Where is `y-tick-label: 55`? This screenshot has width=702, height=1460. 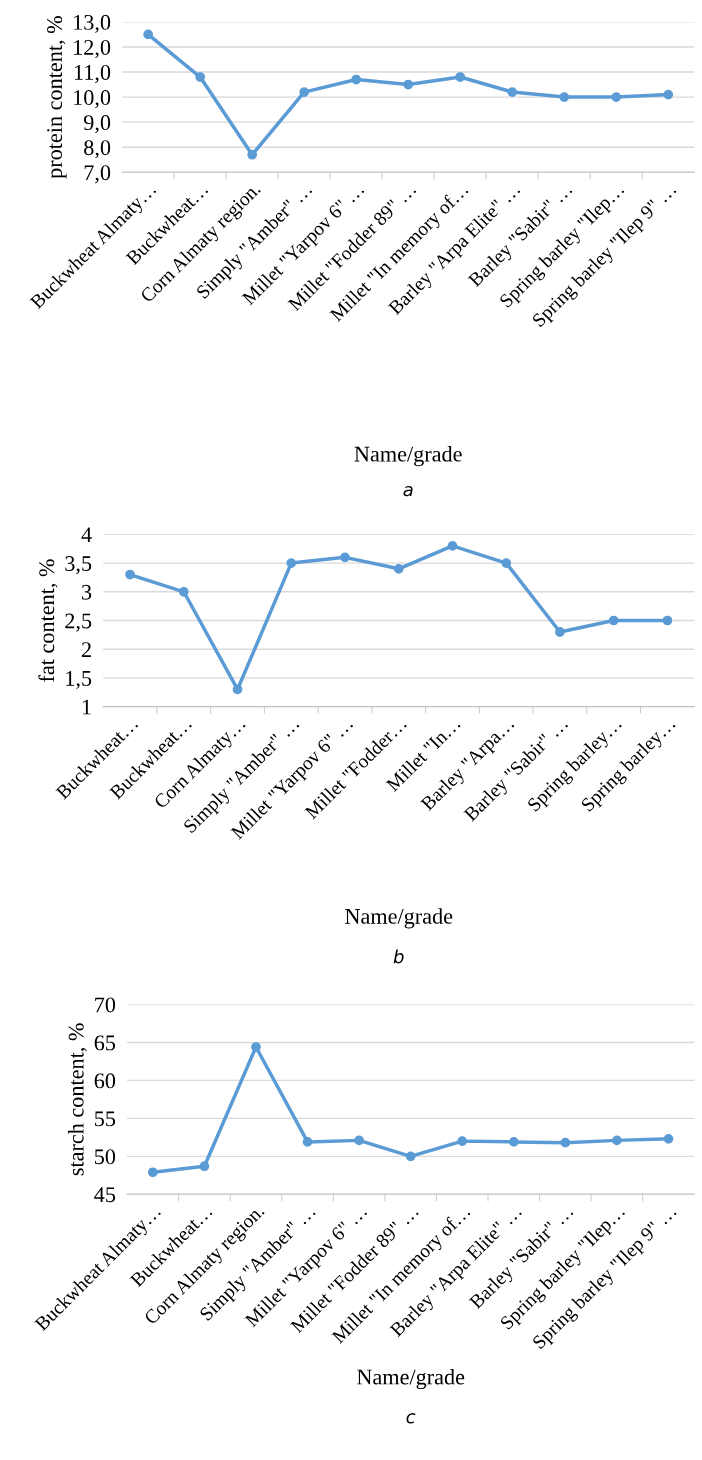 y-tick-label: 55 is located at coordinates (105, 1119).